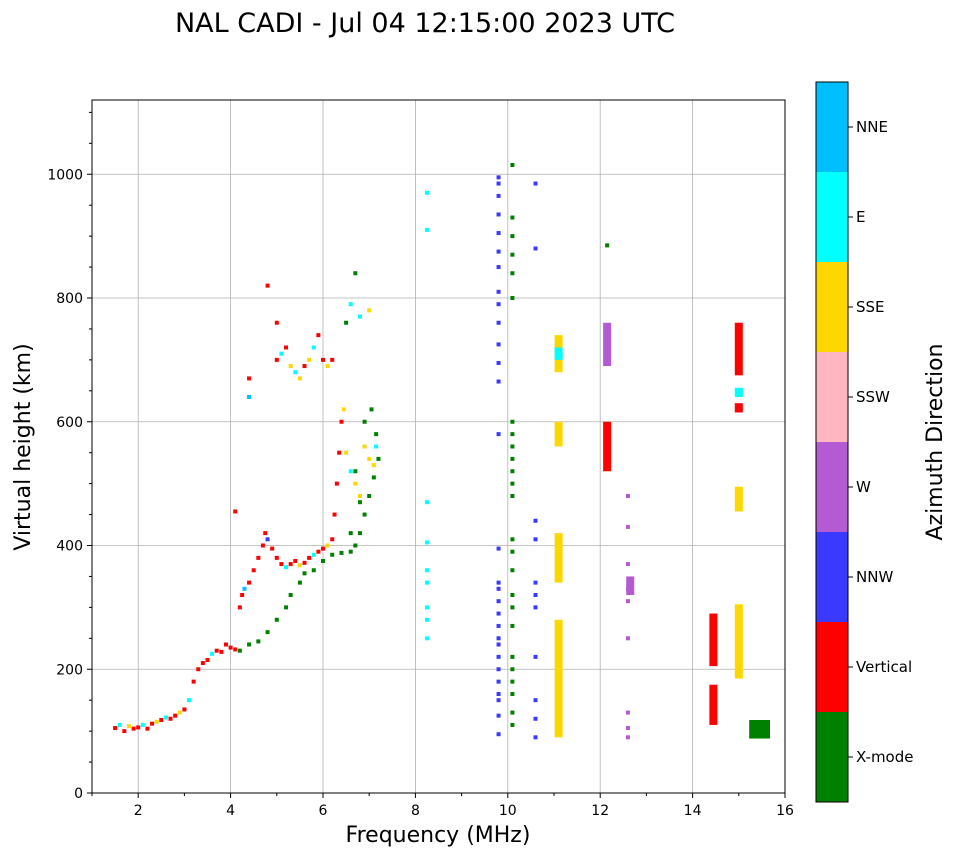  I want to click on colorbar: X-mode Vertical NNW W SSW SSE E NNE, so click(864, 442).